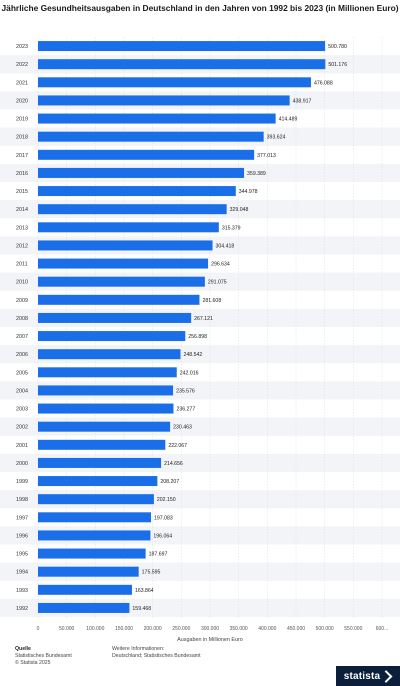  What do you see at coordinates (22, 228) in the screenshot?
I see `category-label: 2013` at bounding box center [22, 228].